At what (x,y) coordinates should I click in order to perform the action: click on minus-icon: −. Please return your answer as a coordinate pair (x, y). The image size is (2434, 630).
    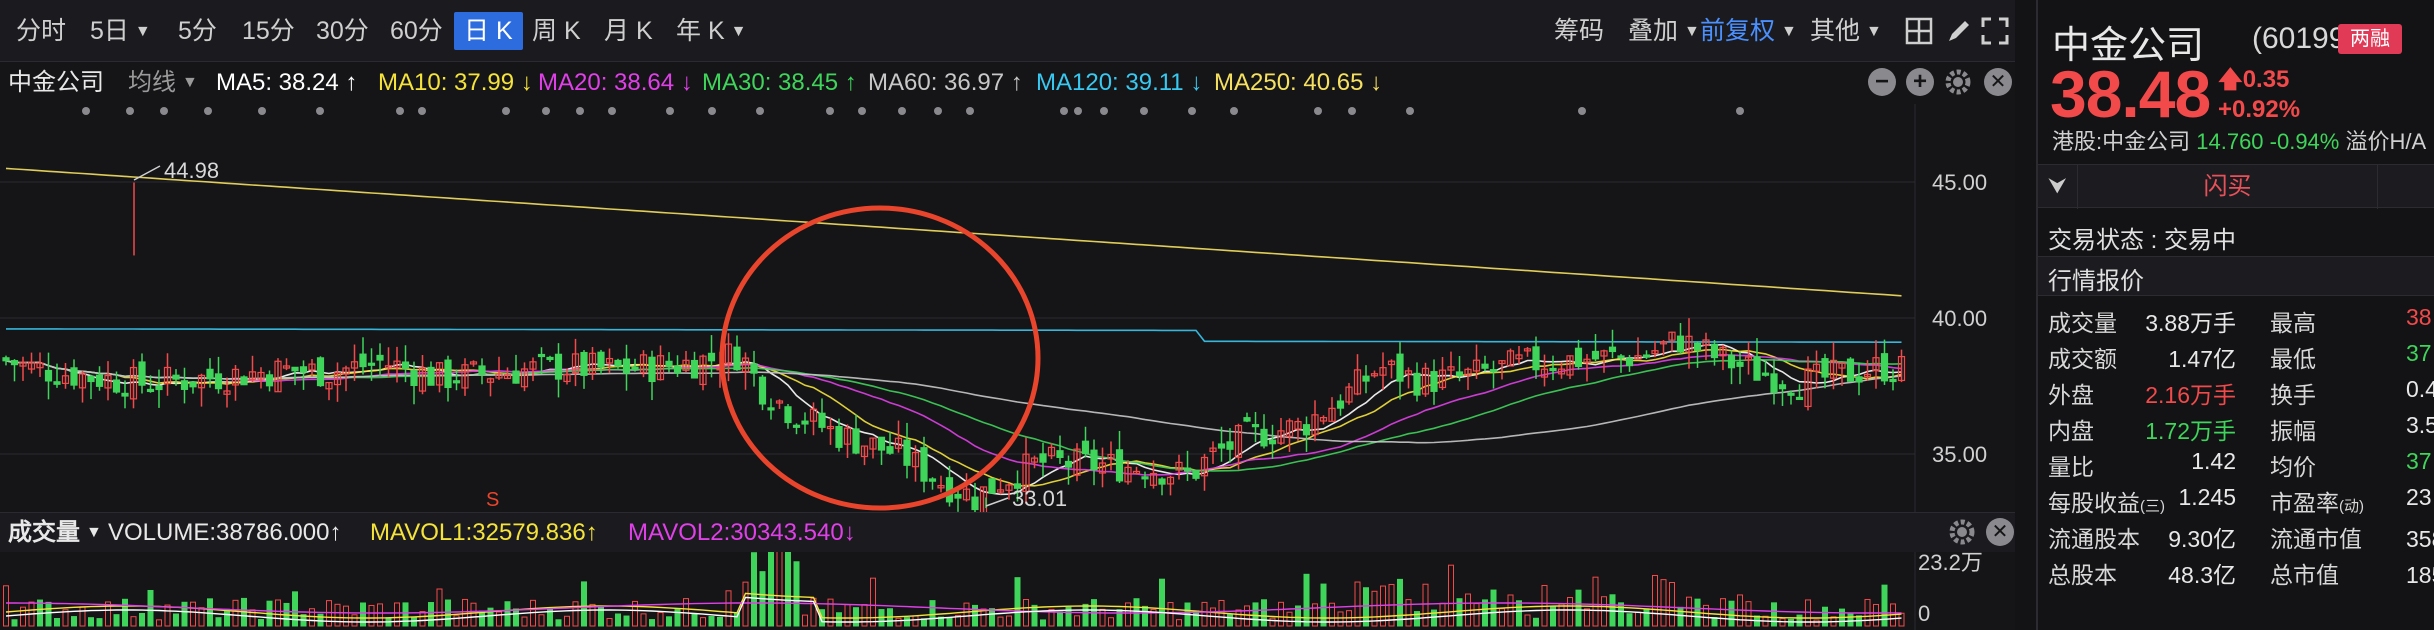
    Looking at the image, I should click on (1882, 82).